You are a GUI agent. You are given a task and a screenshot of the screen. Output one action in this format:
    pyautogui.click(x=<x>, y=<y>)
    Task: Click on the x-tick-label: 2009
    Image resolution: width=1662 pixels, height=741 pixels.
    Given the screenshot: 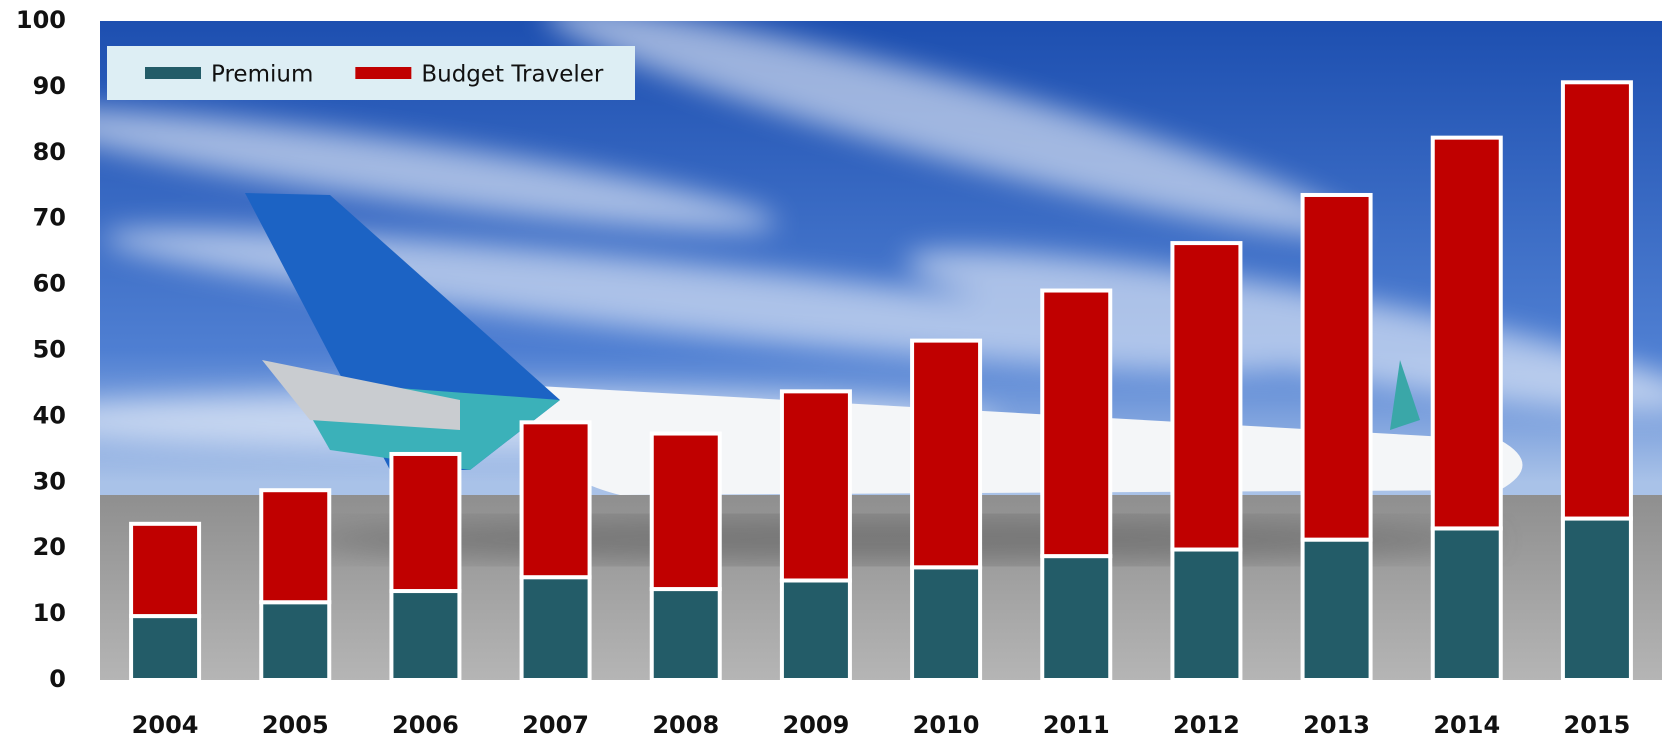 What is the action you would take?
    pyautogui.click(x=816, y=725)
    